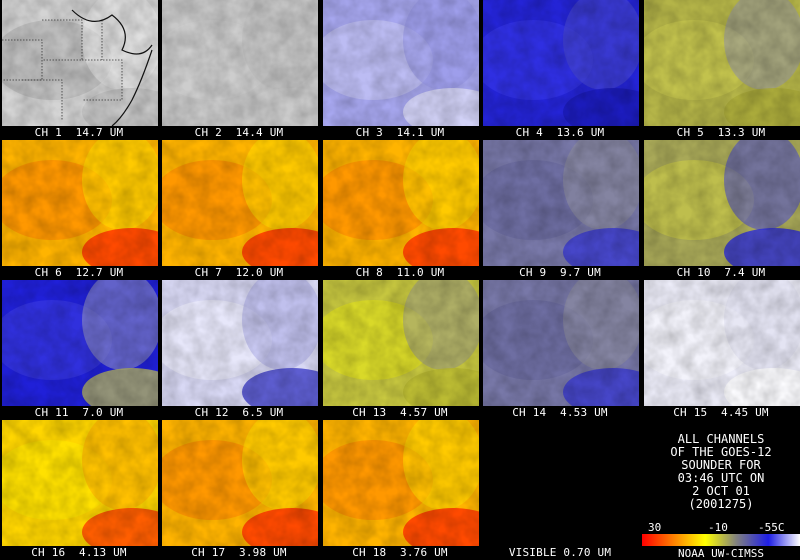 This screenshot has height=560, width=800. What do you see at coordinates (79, 272) in the screenshot?
I see `channel-caption: CH 6 12.7 UM` at bounding box center [79, 272].